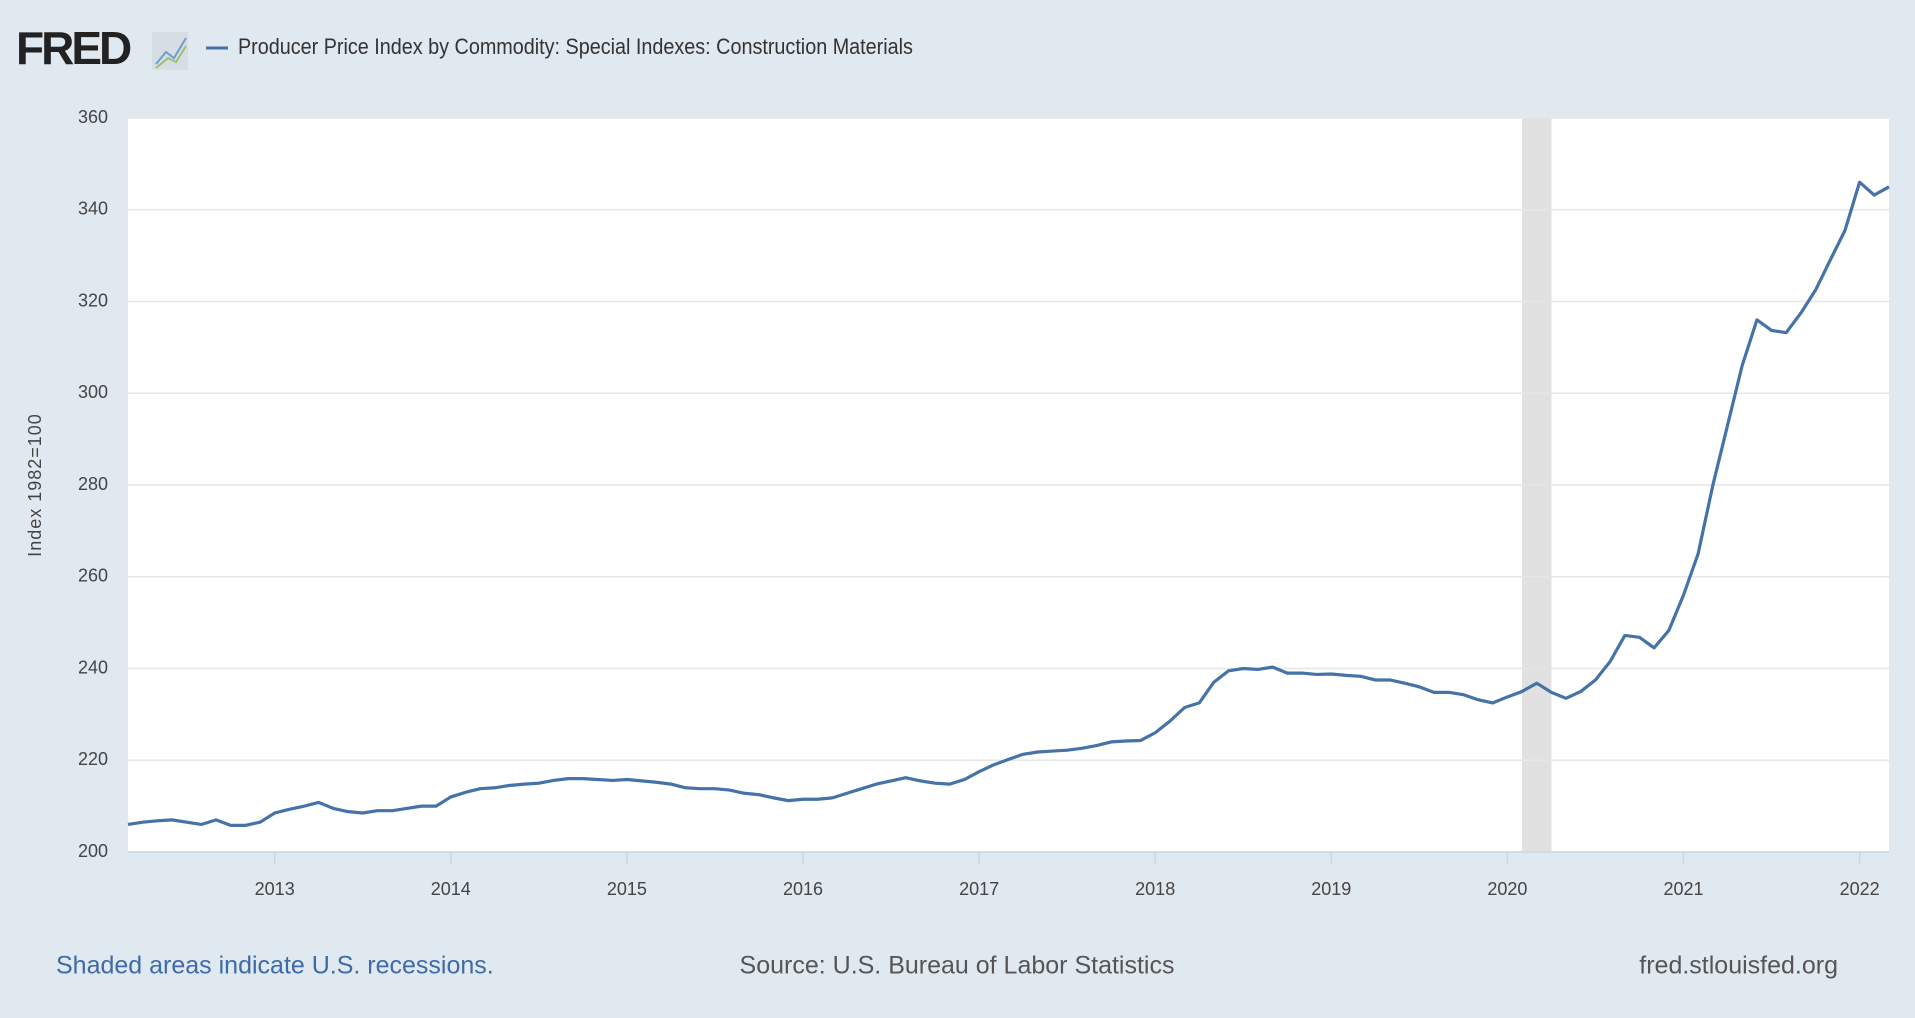 The width and height of the screenshot is (1915, 1018). What do you see at coordinates (93, 300) in the screenshot?
I see `y-tick-label: 320` at bounding box center [93, 300].